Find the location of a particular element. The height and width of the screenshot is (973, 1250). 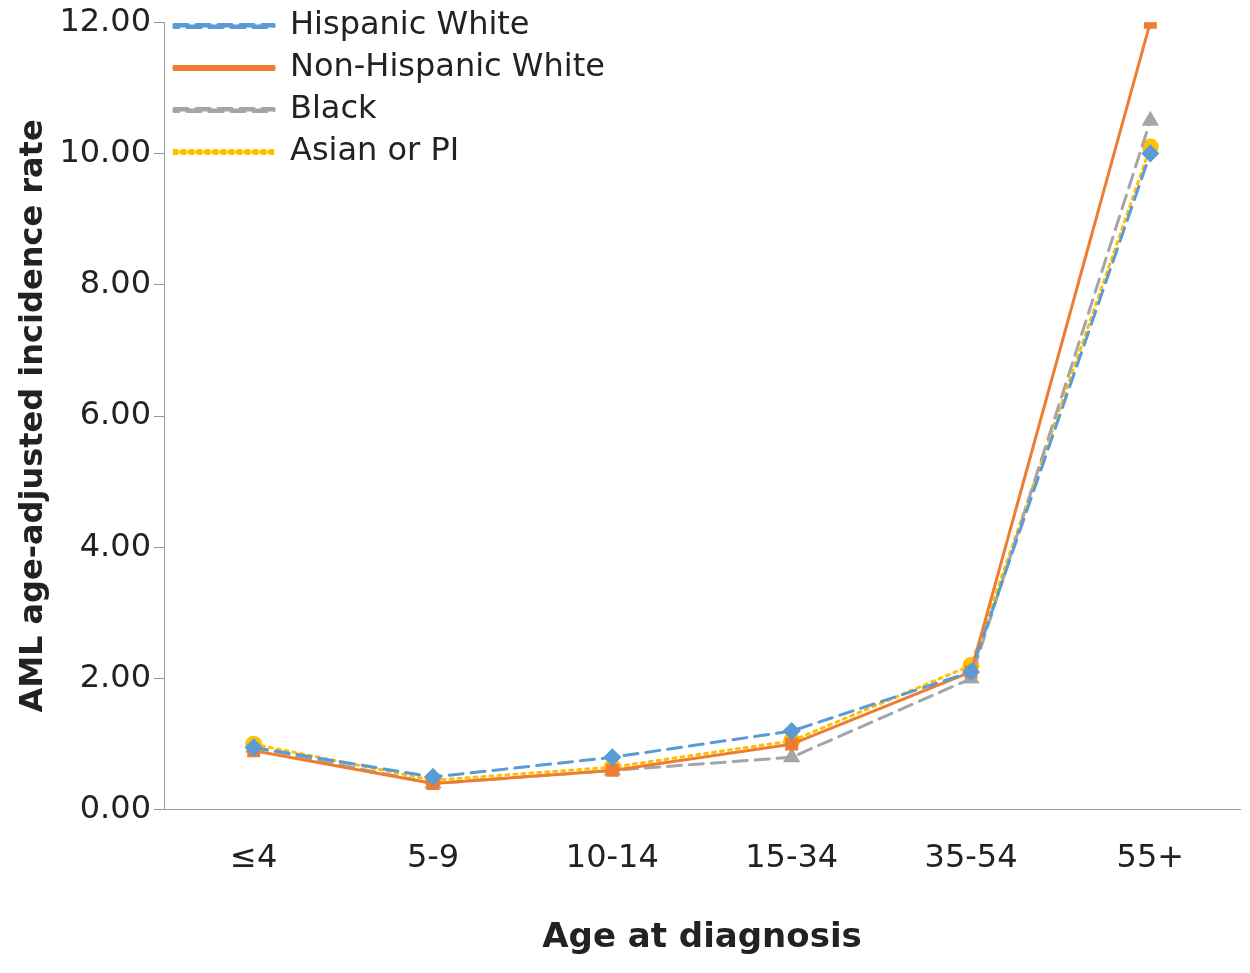

x-tick-label: 35-54 is located at coordinates (971, 856).